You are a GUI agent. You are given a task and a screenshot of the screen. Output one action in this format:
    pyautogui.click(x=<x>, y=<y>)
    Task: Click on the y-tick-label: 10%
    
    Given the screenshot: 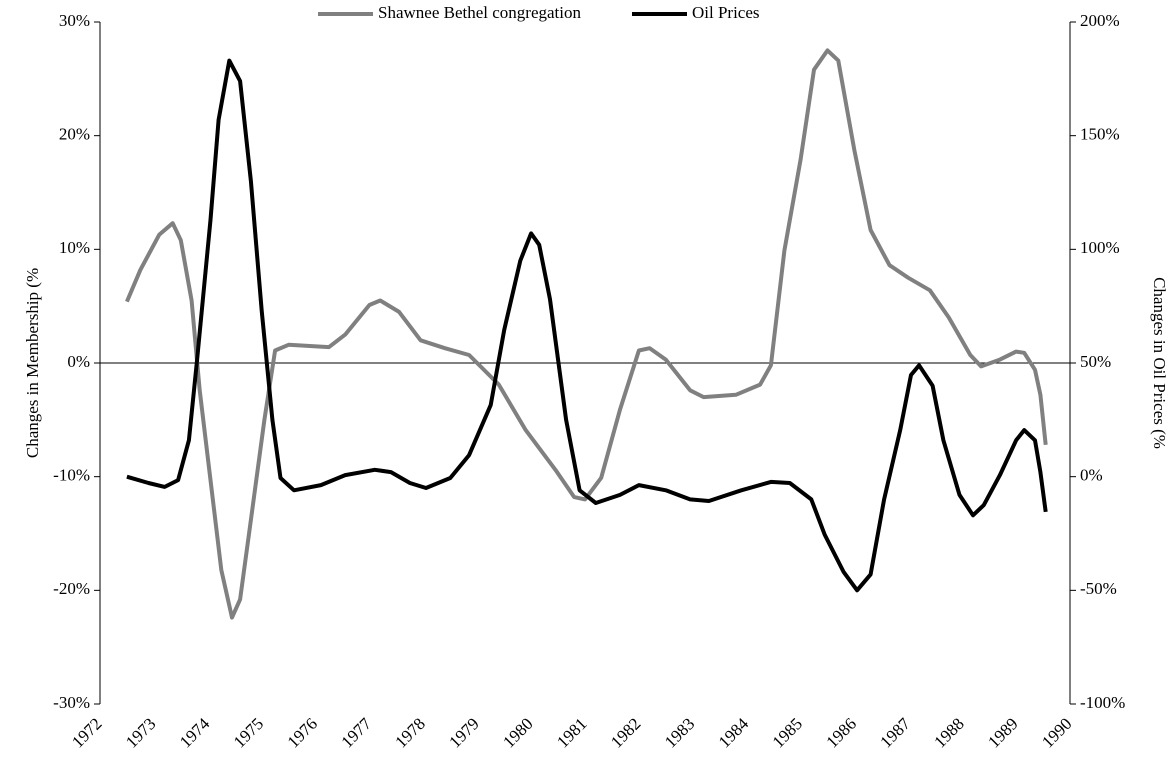 What is the action you would take?
    pyautogui.click(x=74, y=247)
    